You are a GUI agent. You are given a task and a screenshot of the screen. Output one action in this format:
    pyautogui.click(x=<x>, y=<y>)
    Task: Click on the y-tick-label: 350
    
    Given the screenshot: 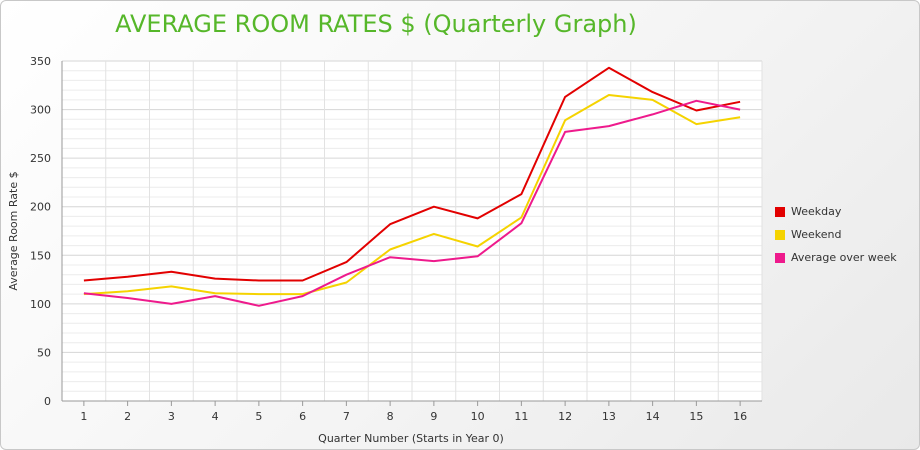 What is the action you would take?
    pyautogui.click(x=40, y=61)
    